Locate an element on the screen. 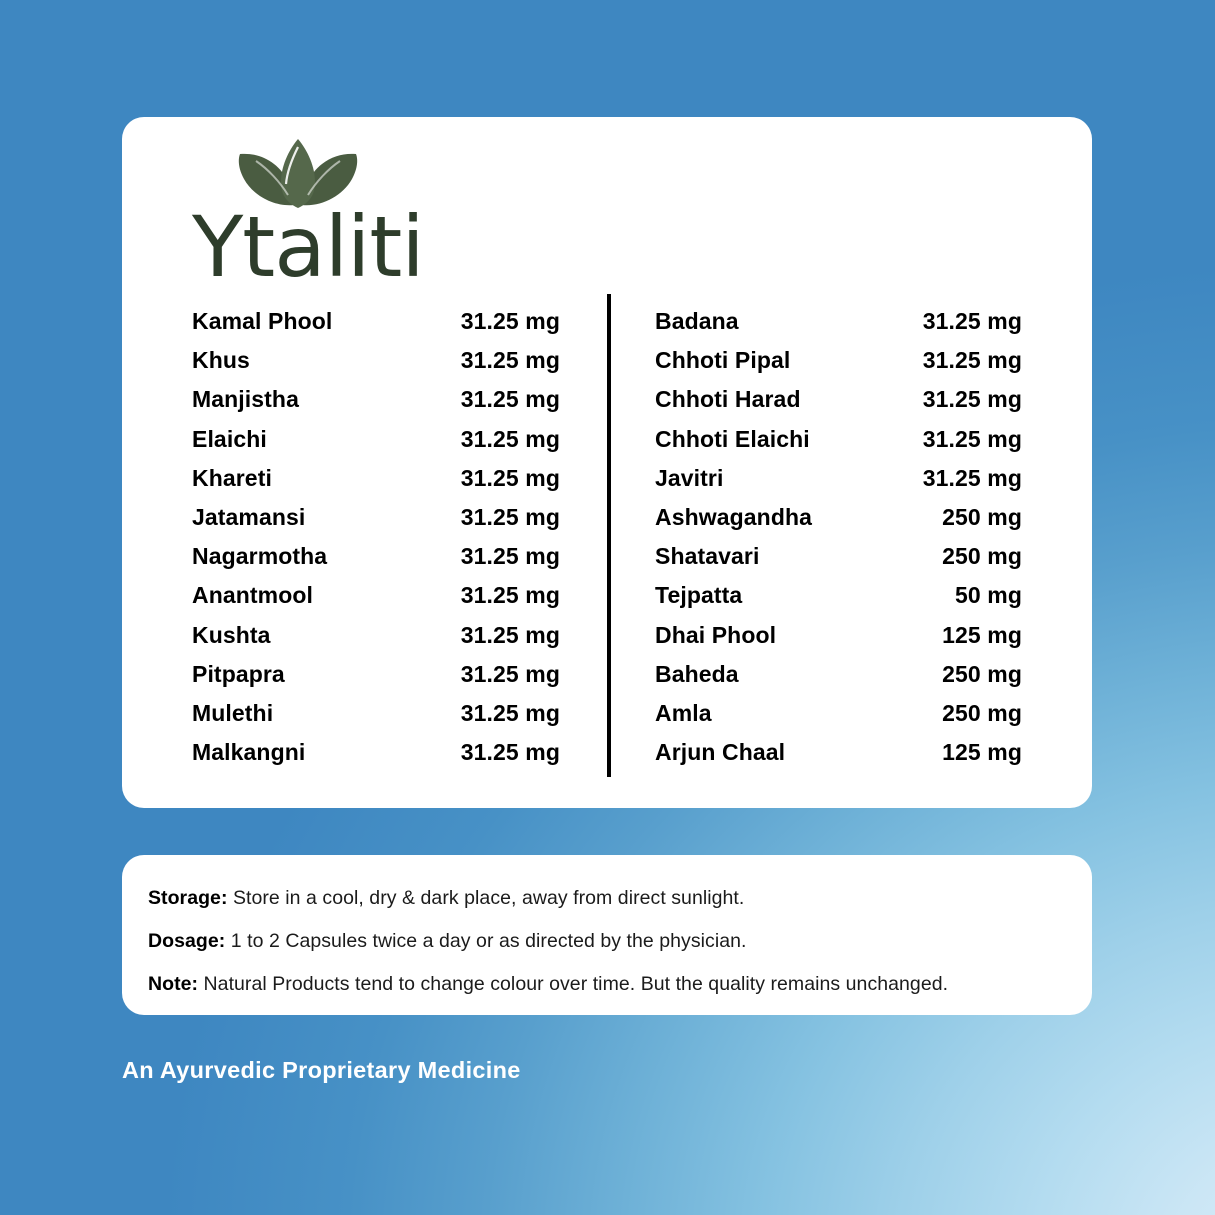 Image resolution: width=1215 pixels, height=1215 pixels. ingredient-row: Chhoti Elaichi 31.25 mg is located at coordinates (838, 439).